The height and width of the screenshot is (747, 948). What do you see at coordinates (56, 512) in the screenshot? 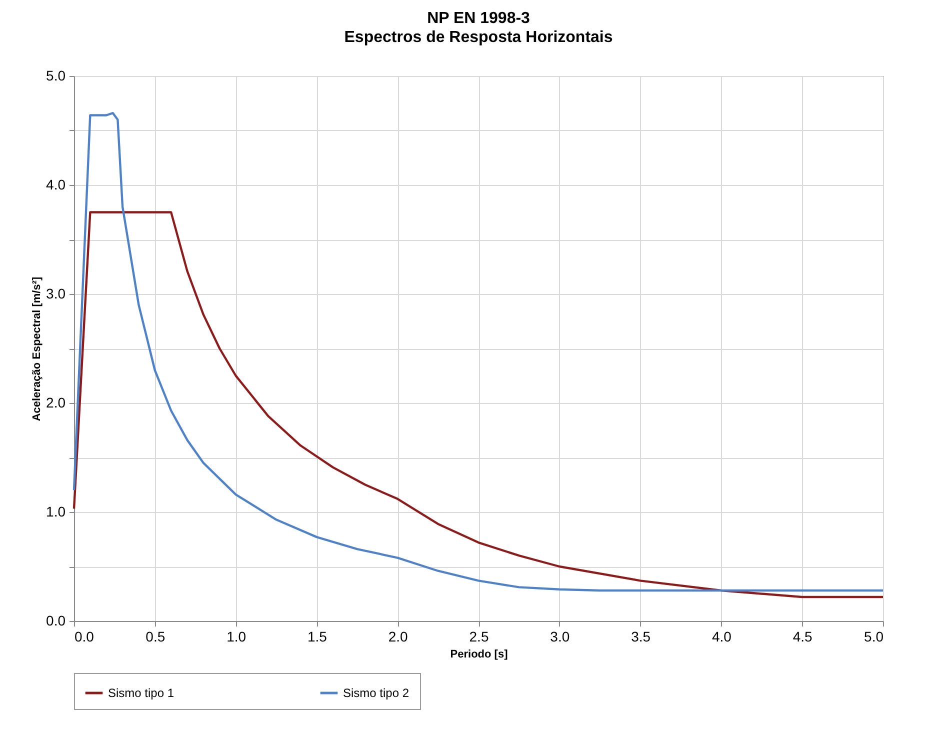
I see `y-tick-label: 1.0` at bounding box center [56, 512].